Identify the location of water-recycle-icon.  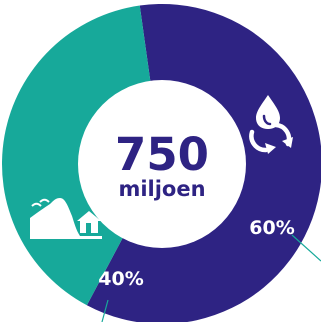
(271, 124).